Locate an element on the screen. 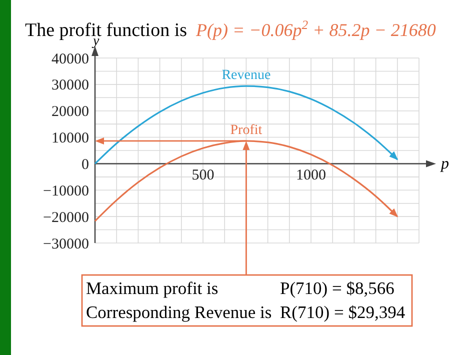  text: P(710) = $8,566 is located at coordinates (337, 288).